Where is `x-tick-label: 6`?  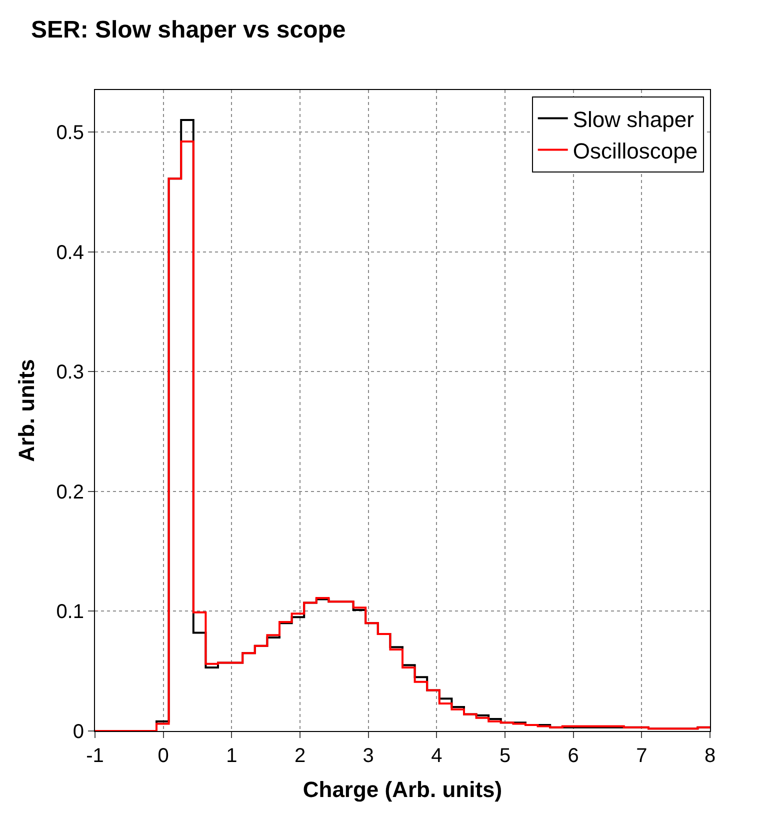
x-tick-label: 6 is located at coordinates (573, 756).